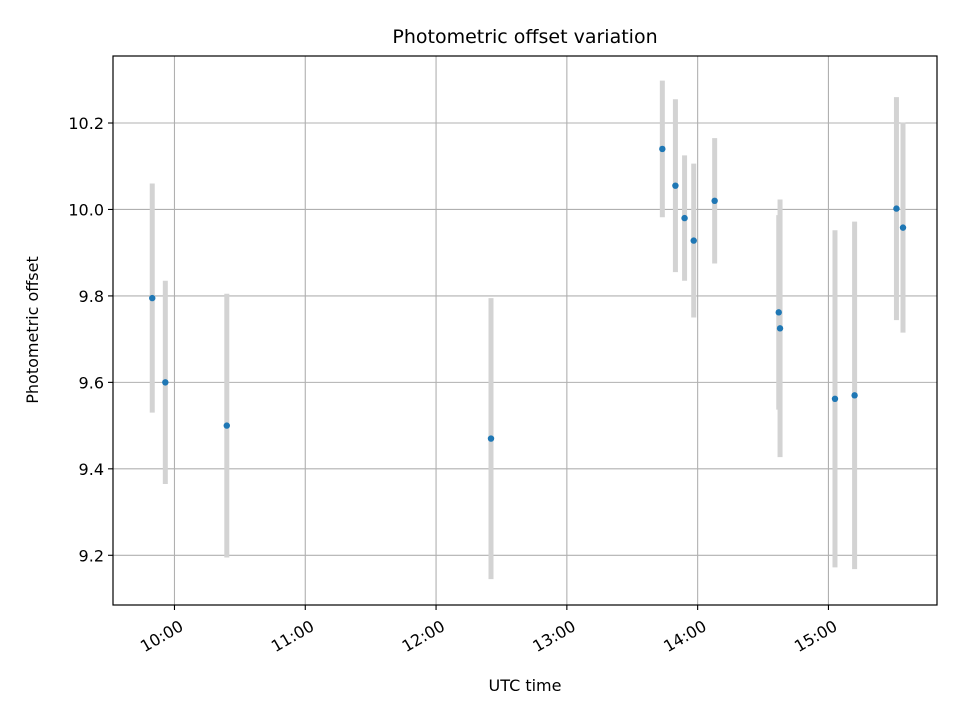 This screenshot has width=960, height=720. I want to click on y-tick-label: 9.2, so click(91, 555).